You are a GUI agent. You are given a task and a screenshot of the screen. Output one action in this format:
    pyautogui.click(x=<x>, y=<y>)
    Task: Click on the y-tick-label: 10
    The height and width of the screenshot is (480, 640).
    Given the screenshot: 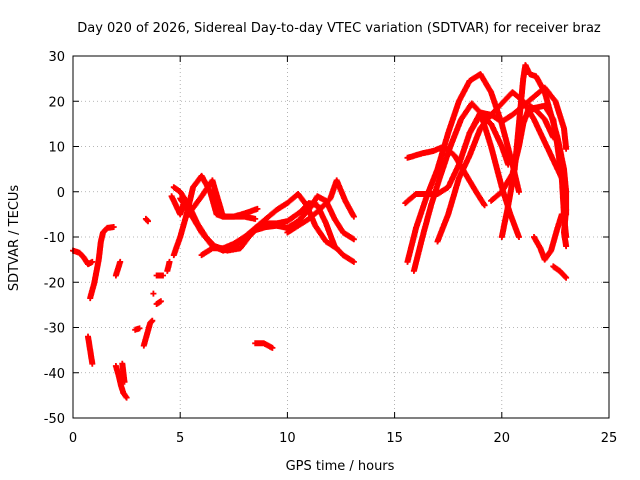 What is the action you would take?
    pyautogui.click(x=56, y=148)
    